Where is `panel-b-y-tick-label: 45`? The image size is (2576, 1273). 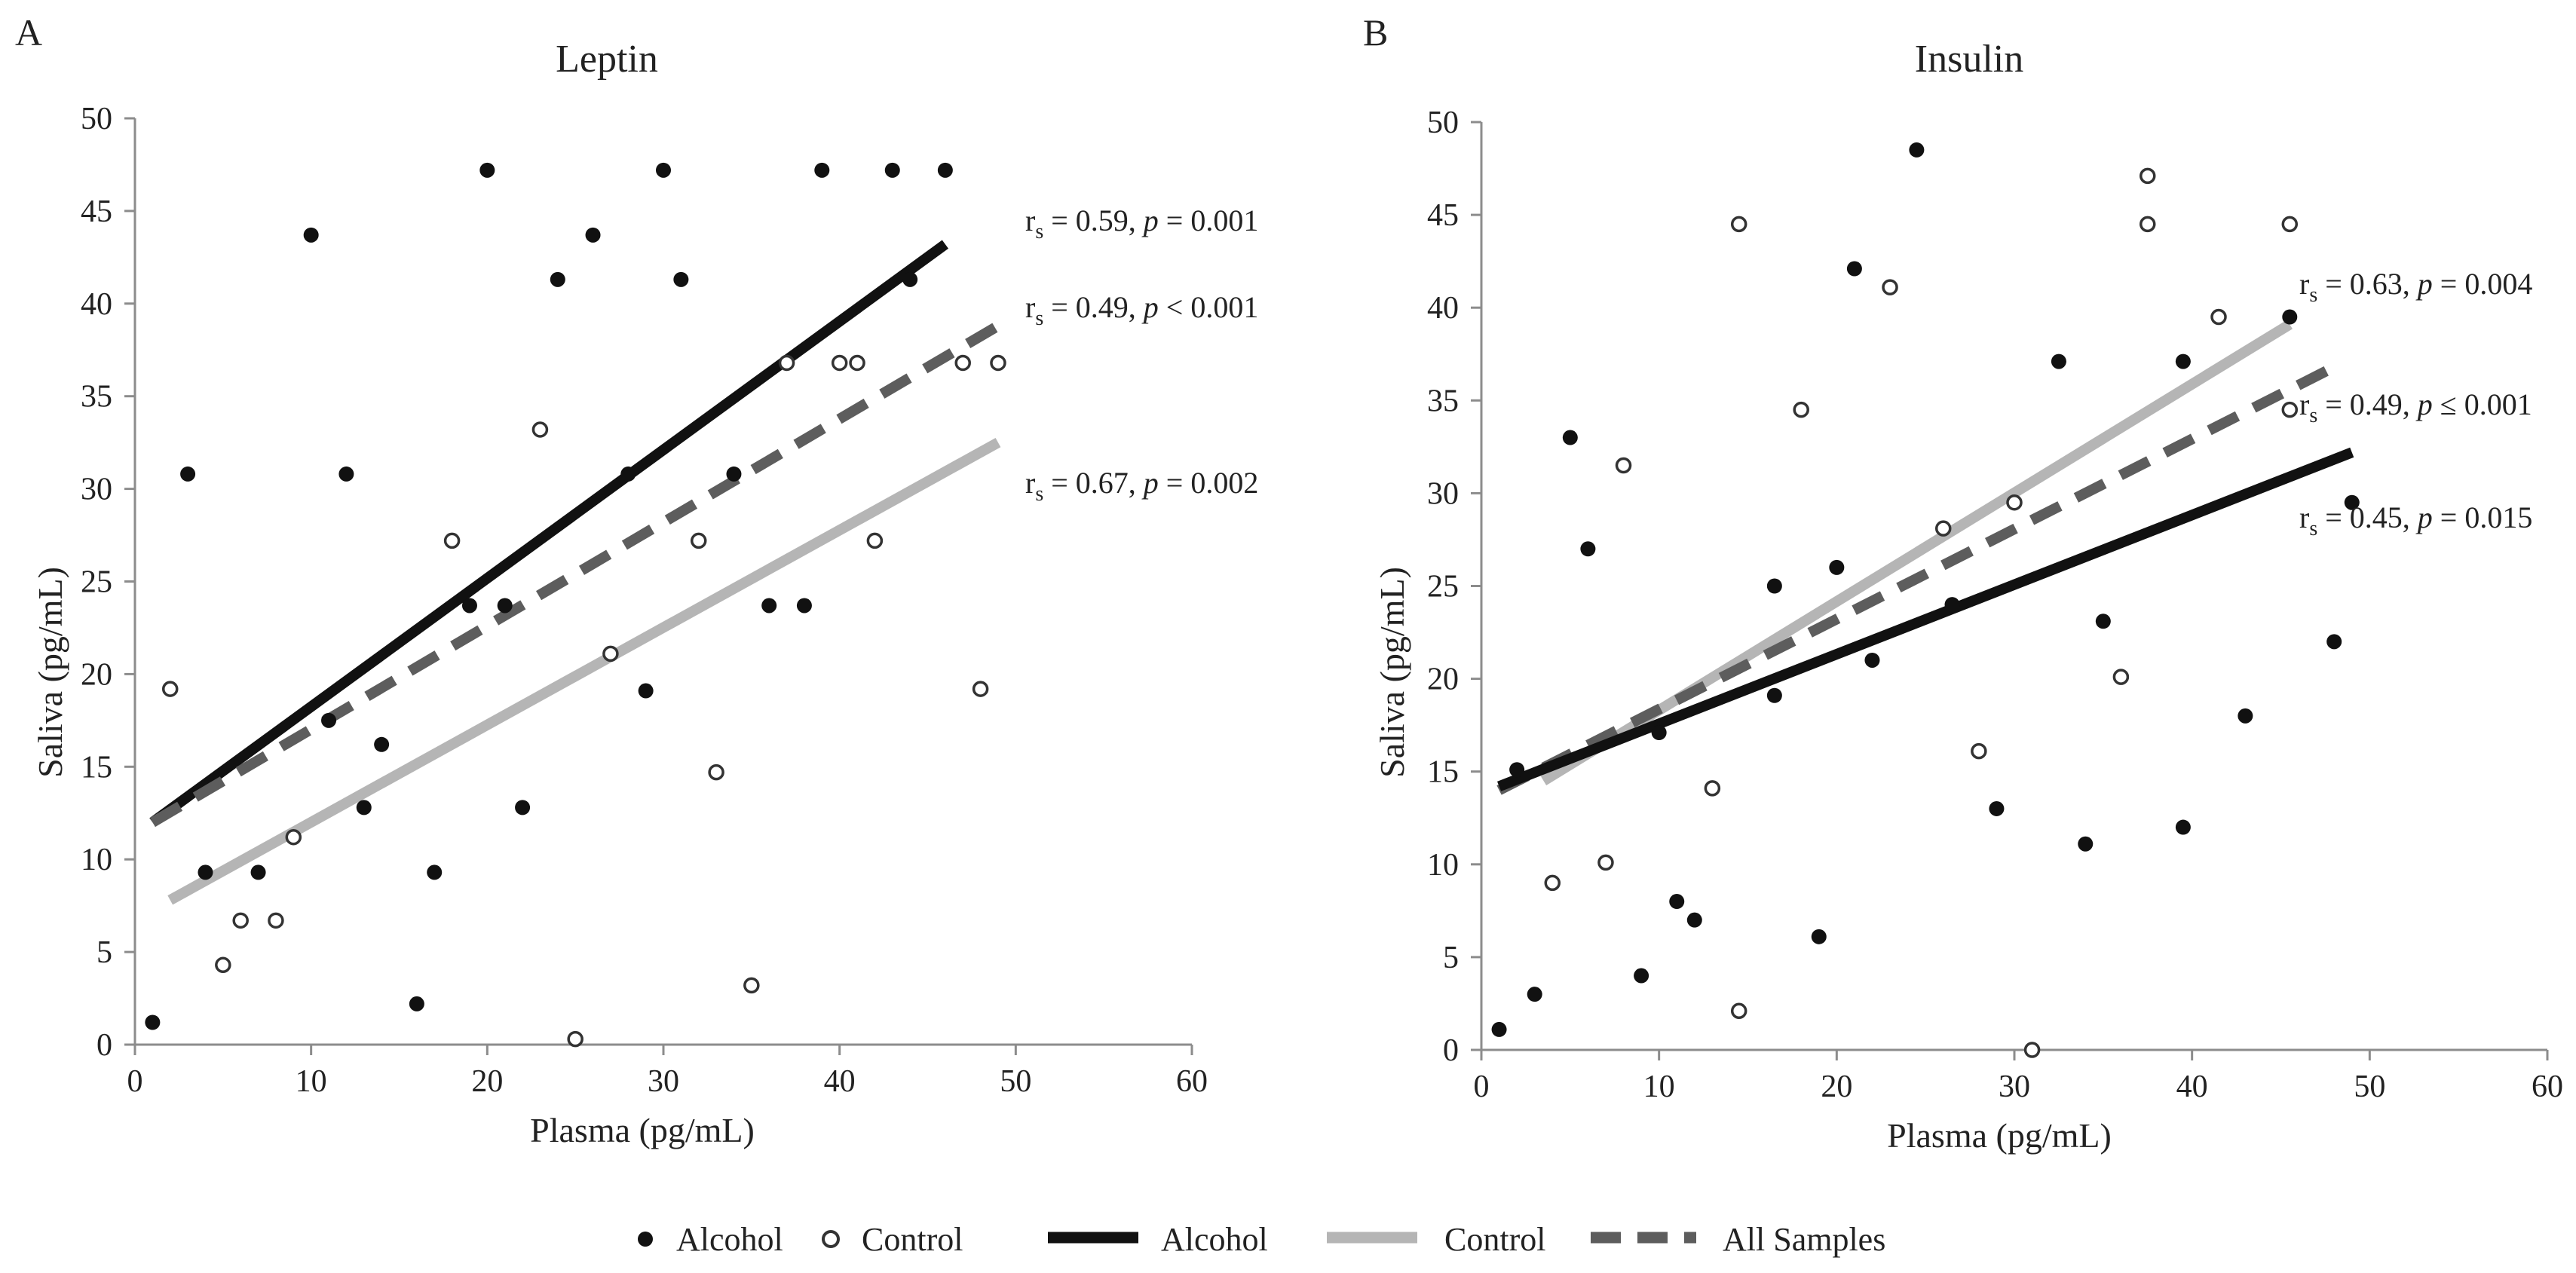 panel-b-y-tick-label: 45 is located at coordinates (1443, 216).